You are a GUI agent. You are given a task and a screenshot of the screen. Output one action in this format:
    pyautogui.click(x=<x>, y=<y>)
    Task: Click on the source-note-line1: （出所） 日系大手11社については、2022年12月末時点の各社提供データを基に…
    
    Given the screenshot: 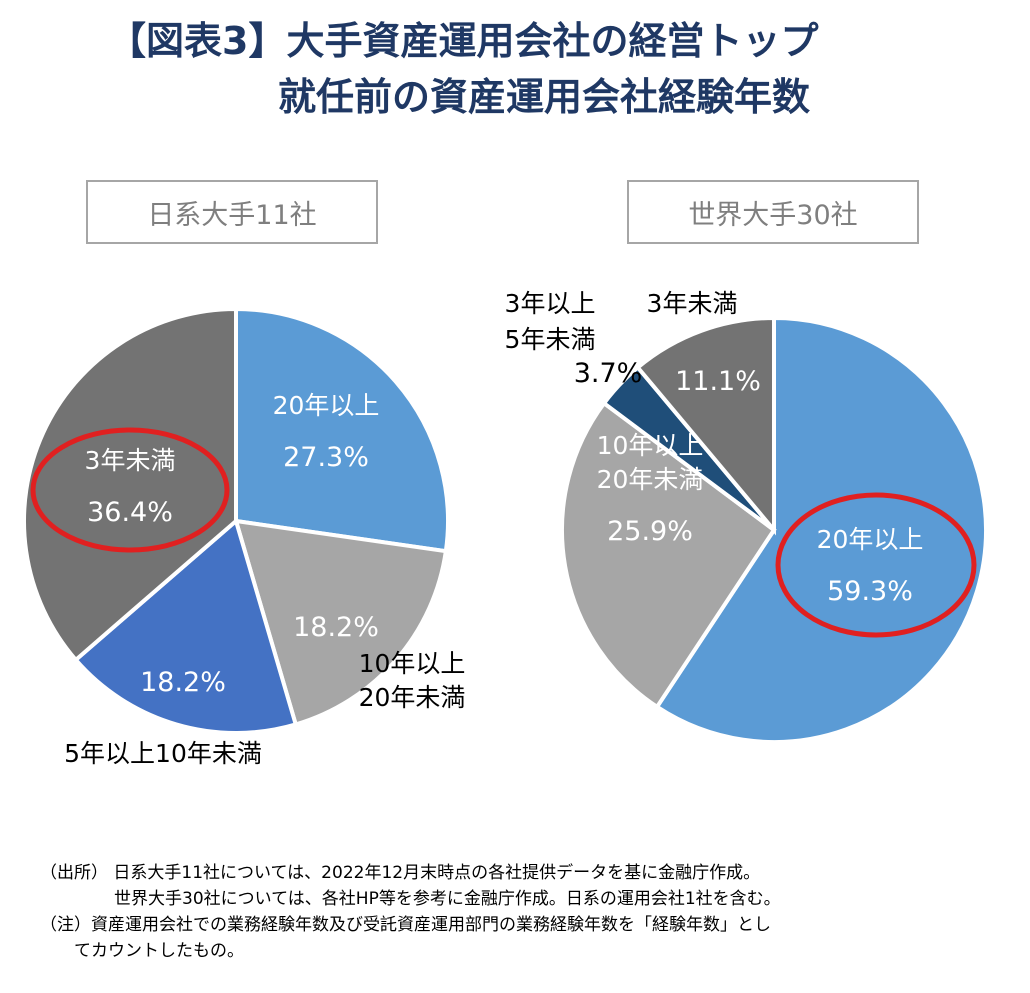 What is the action you would take?
    pyautogui.click(x=400, y=873)
    